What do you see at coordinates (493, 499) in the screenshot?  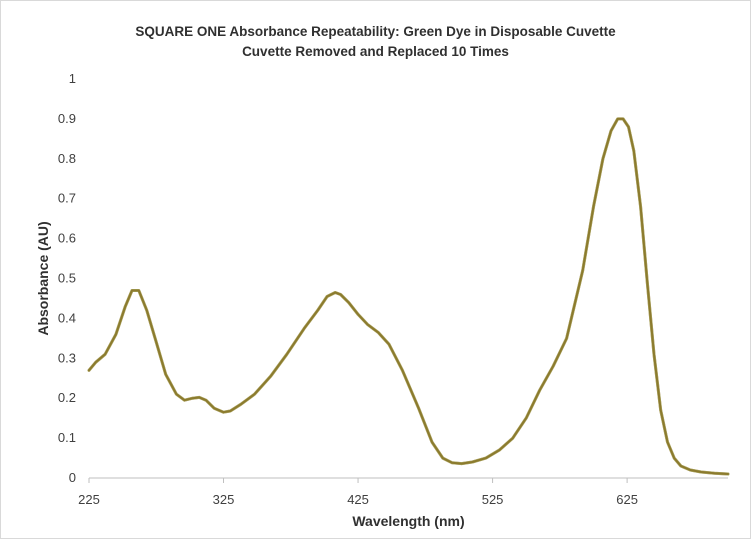 I see `x-tick-label: 525` at bounding box center [493, 499].